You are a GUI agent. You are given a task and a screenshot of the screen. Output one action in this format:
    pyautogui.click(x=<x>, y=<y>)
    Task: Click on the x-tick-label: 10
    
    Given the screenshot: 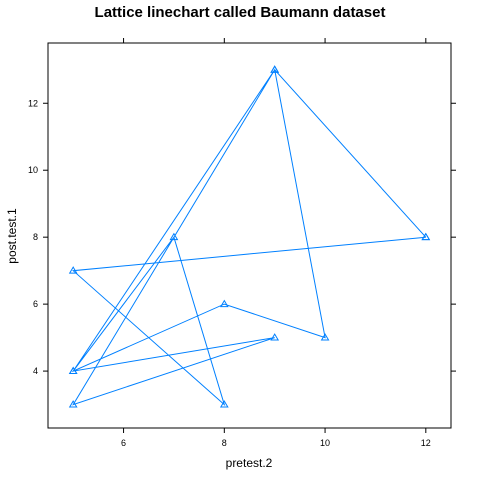 What is the action you would take?
    pyautogui.click(x=325, y=443)
    